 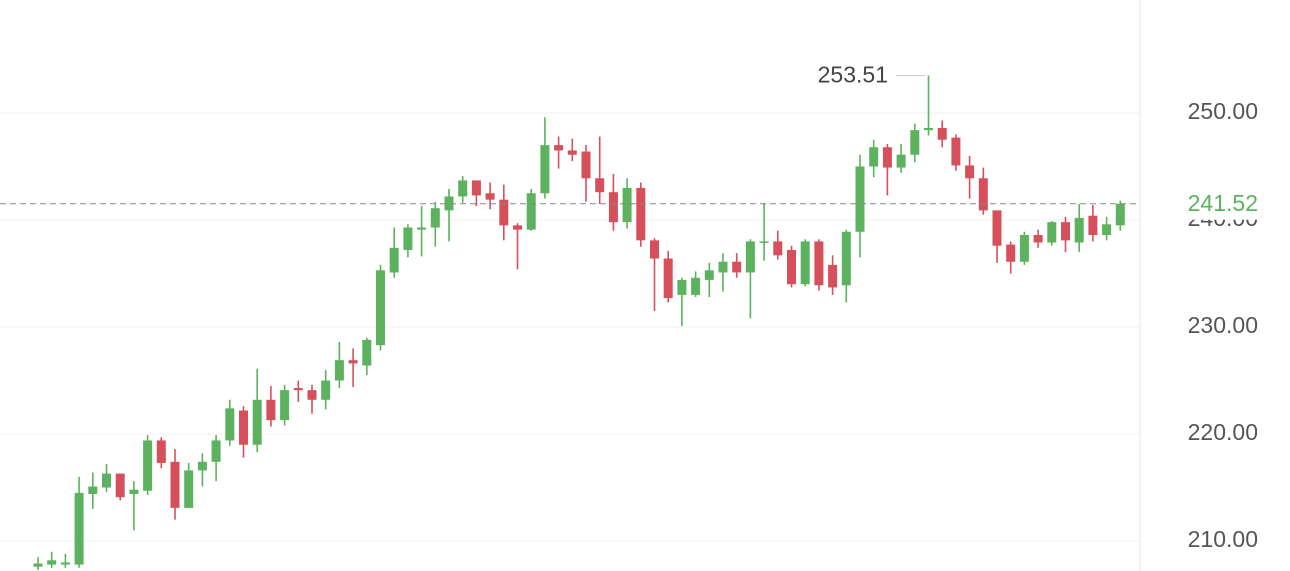 What do you see at coordinates (1223, 432) in the screenshot?
I see `y-tick-label: 220.00` at bounding box center [1223, 432].